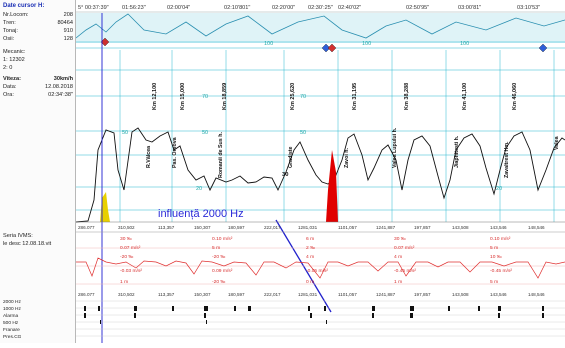  Describe the element at coordinates (8, 68) in the screenshot. I see `info-row-driver-2: 2: 0` at that location.